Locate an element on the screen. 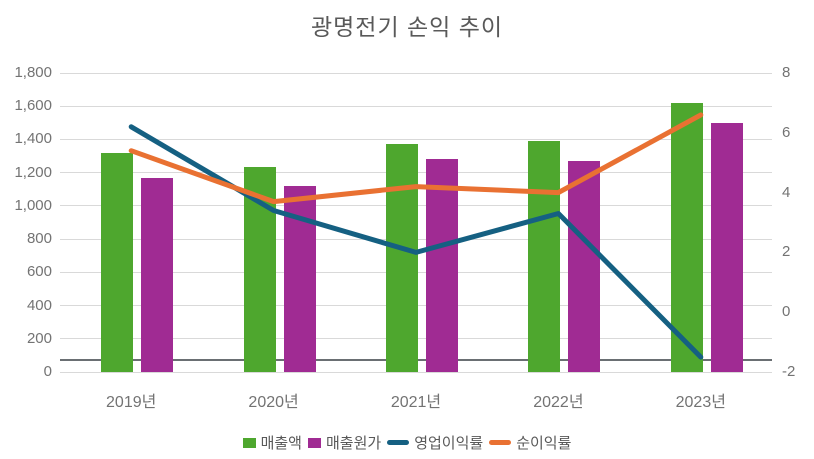 This screenshot has width=814, height=459. legend-item-cost-of-sales: 매출원가 is located at coordinates (344, 442).